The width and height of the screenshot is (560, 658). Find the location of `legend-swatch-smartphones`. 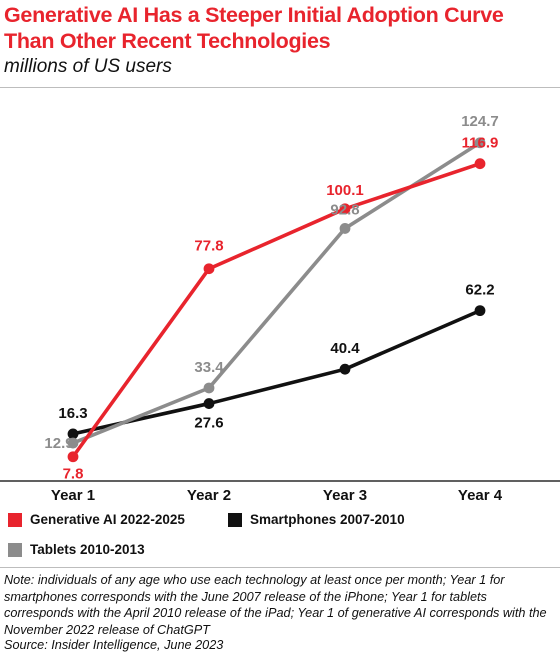

legend-swatch-smartphones is located at coordinates (235, 519).